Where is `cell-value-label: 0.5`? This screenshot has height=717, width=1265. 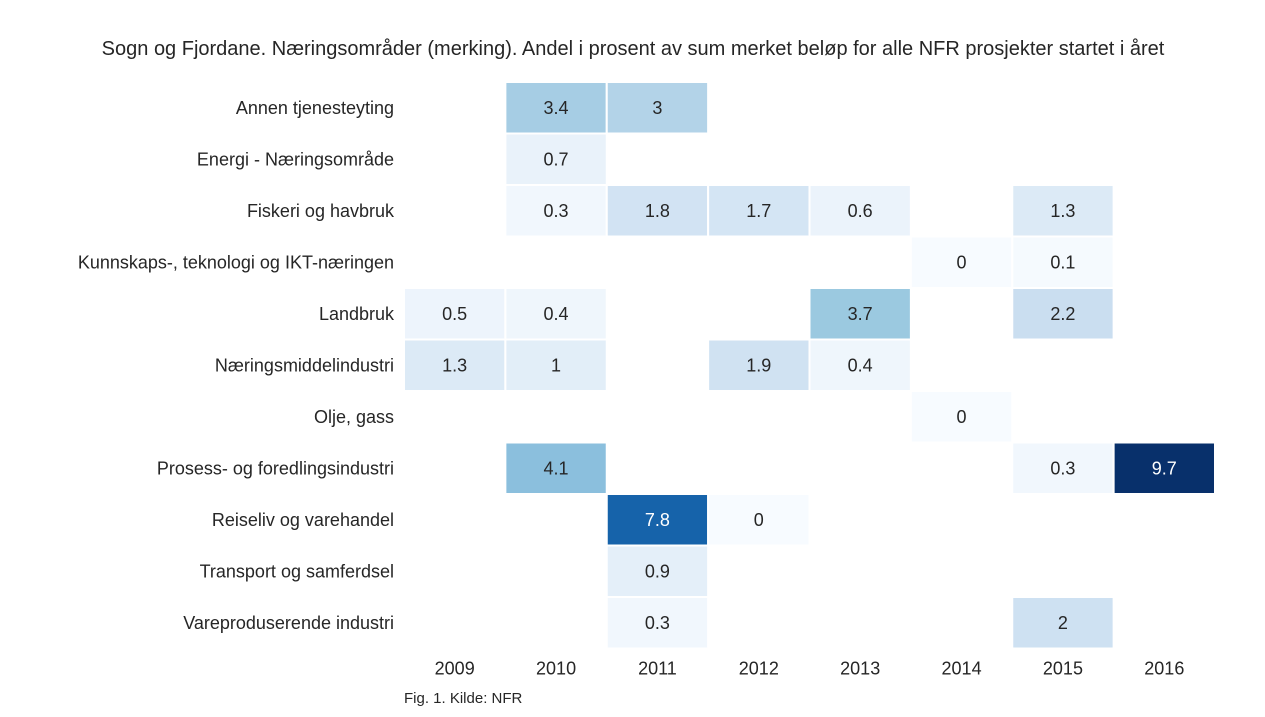 cell-value-label: 0.5 is located at coordinates (454, 314).